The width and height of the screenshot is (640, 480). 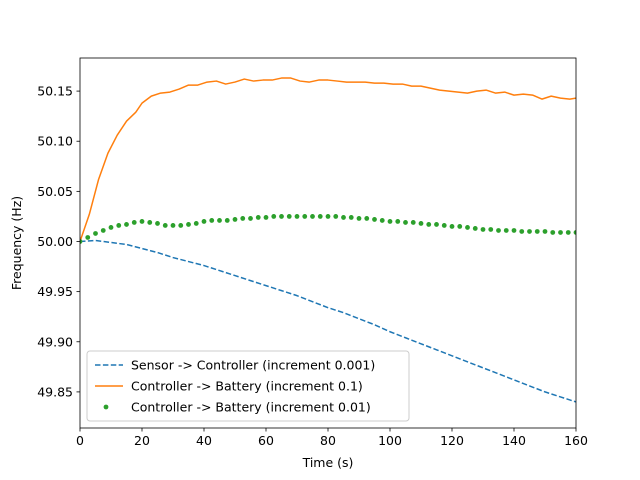 I want to click on legend-box, so click(x=248, y=386).